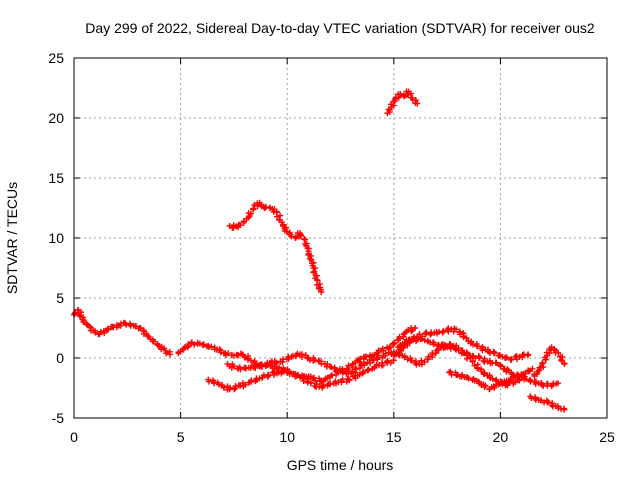  I want to click on x-tick-label: 5, so click(181, 437).